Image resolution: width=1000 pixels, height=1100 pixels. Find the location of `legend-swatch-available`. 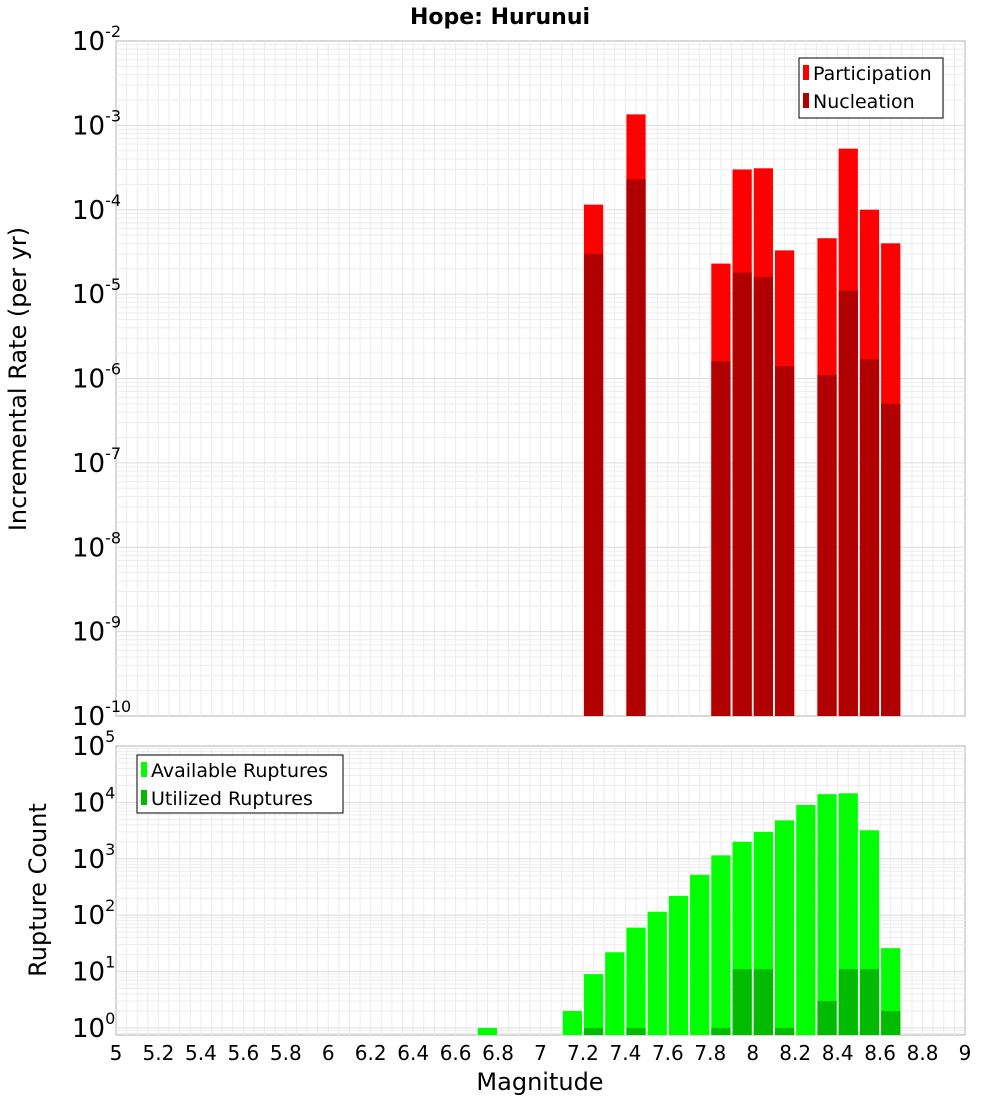

legend-swatch-available is located at coordinates (144, 769).